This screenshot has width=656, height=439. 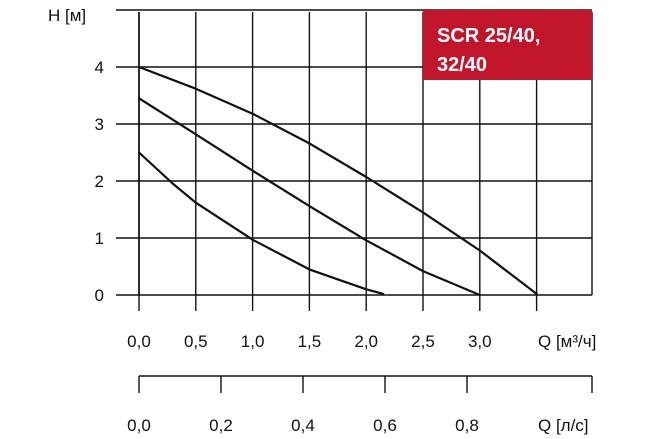 What do you see at coordinates (310, 341) in the screenshot?
I see `x-tick-label: 1,5` at bounding box center [310, 341].